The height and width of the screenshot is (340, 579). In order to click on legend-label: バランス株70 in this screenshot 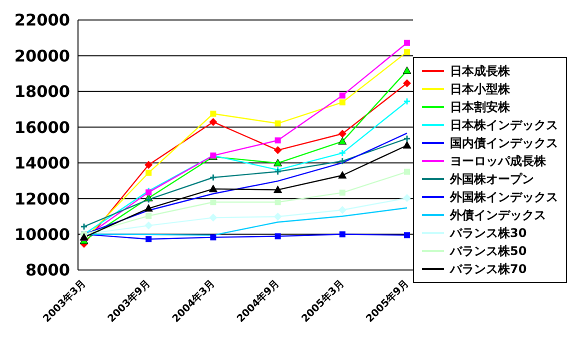, I will do `click(488, 269)`.